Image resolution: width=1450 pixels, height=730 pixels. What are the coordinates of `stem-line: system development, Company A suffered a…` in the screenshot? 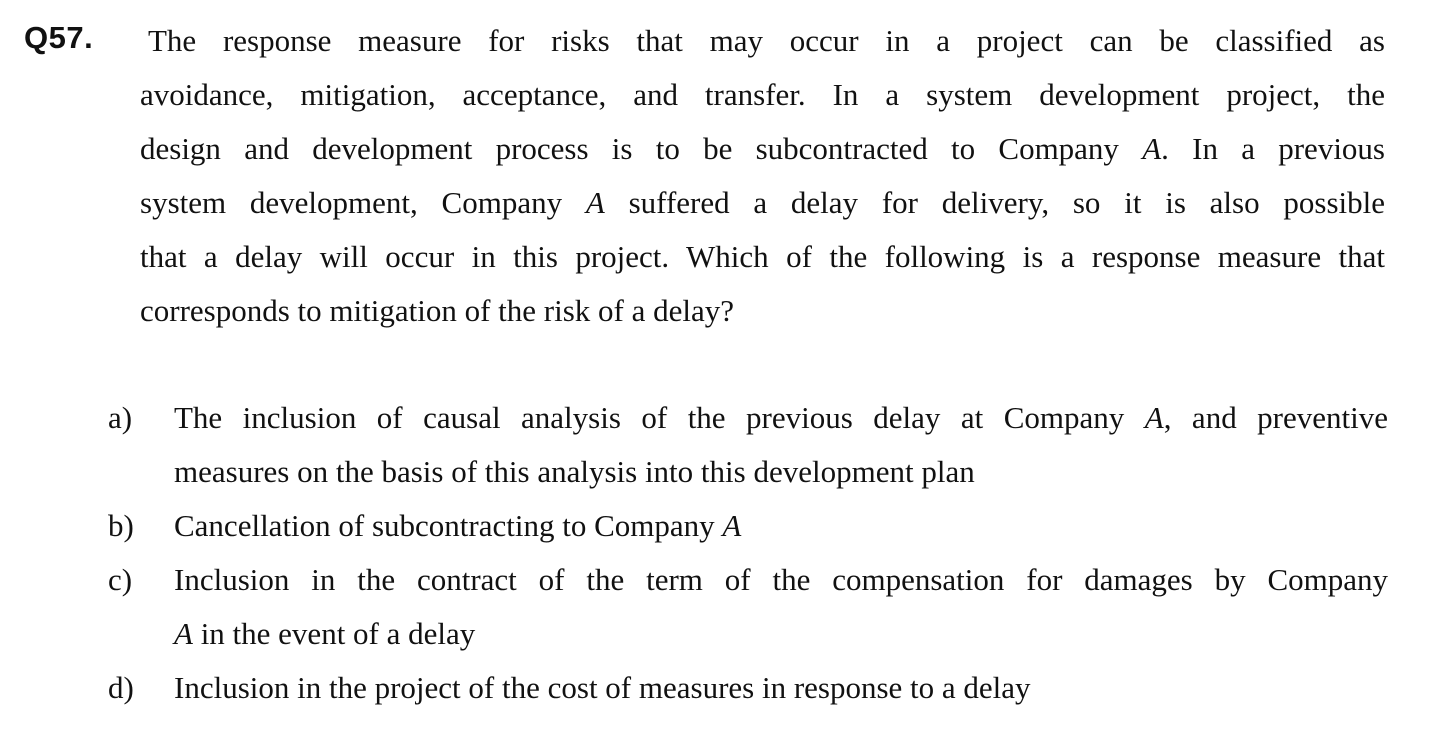 It's located at (763, 202).